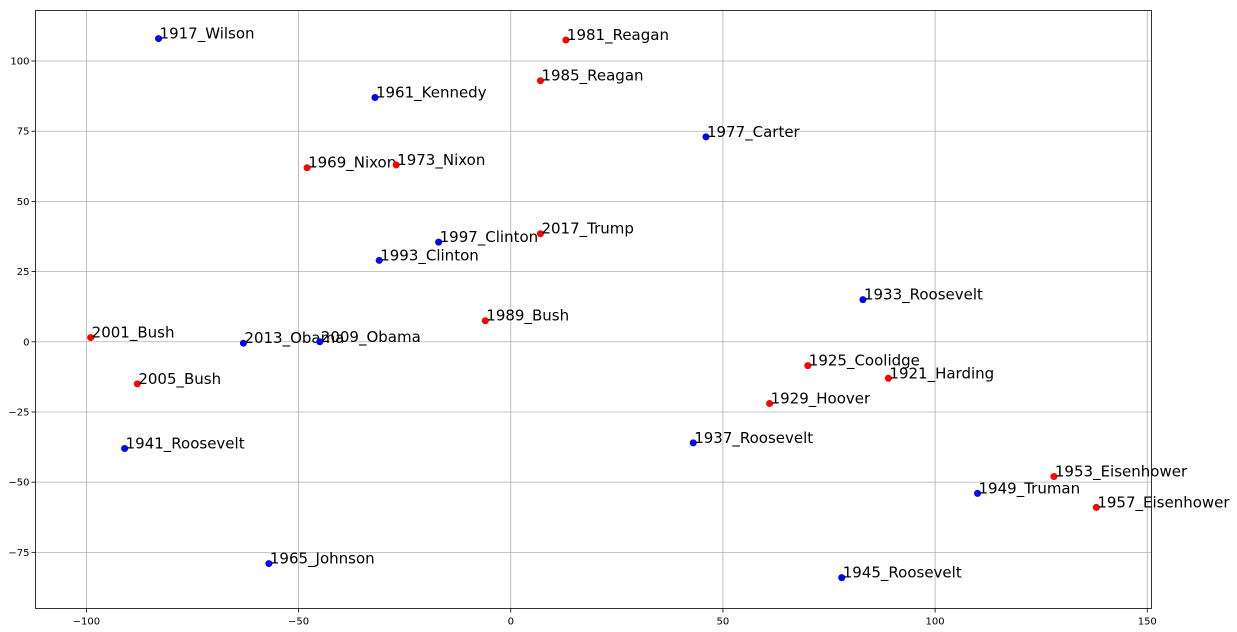 Image resolution: width=1237 pixels, height=632 pixels. I want to click on data-point-label: 1981_Reagan, so click(618, 35).